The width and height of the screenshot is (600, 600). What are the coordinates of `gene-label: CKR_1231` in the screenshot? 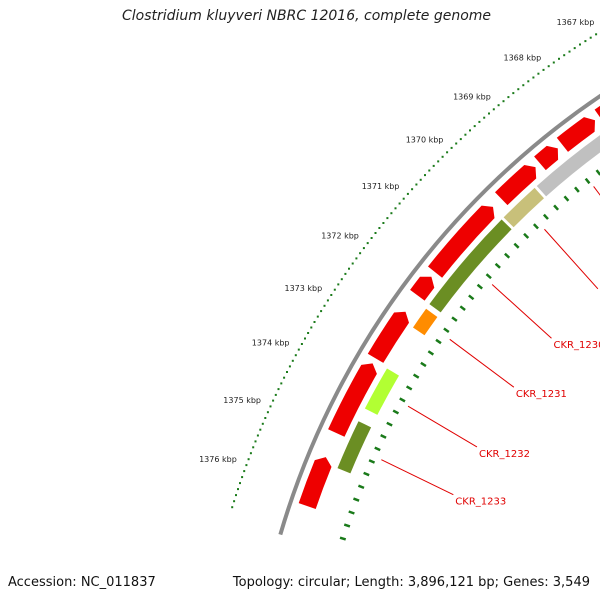 It's located at (541, 394).